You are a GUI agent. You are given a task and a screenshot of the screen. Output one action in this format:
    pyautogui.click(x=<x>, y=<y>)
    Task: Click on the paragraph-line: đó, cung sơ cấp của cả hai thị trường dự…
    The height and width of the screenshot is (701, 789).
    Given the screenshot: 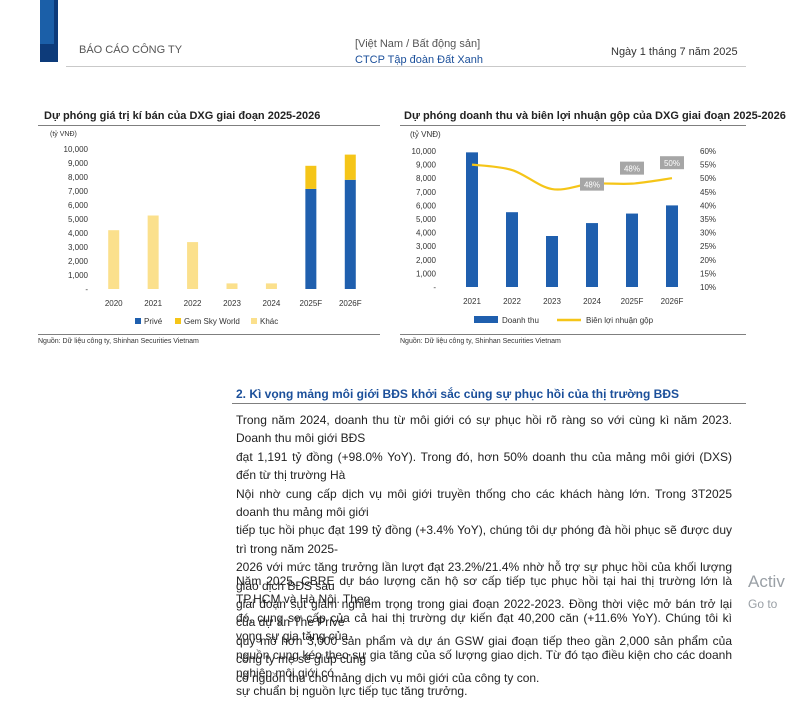 What is the action you would take?
    pyautogui.click(x=484, y=627)
    